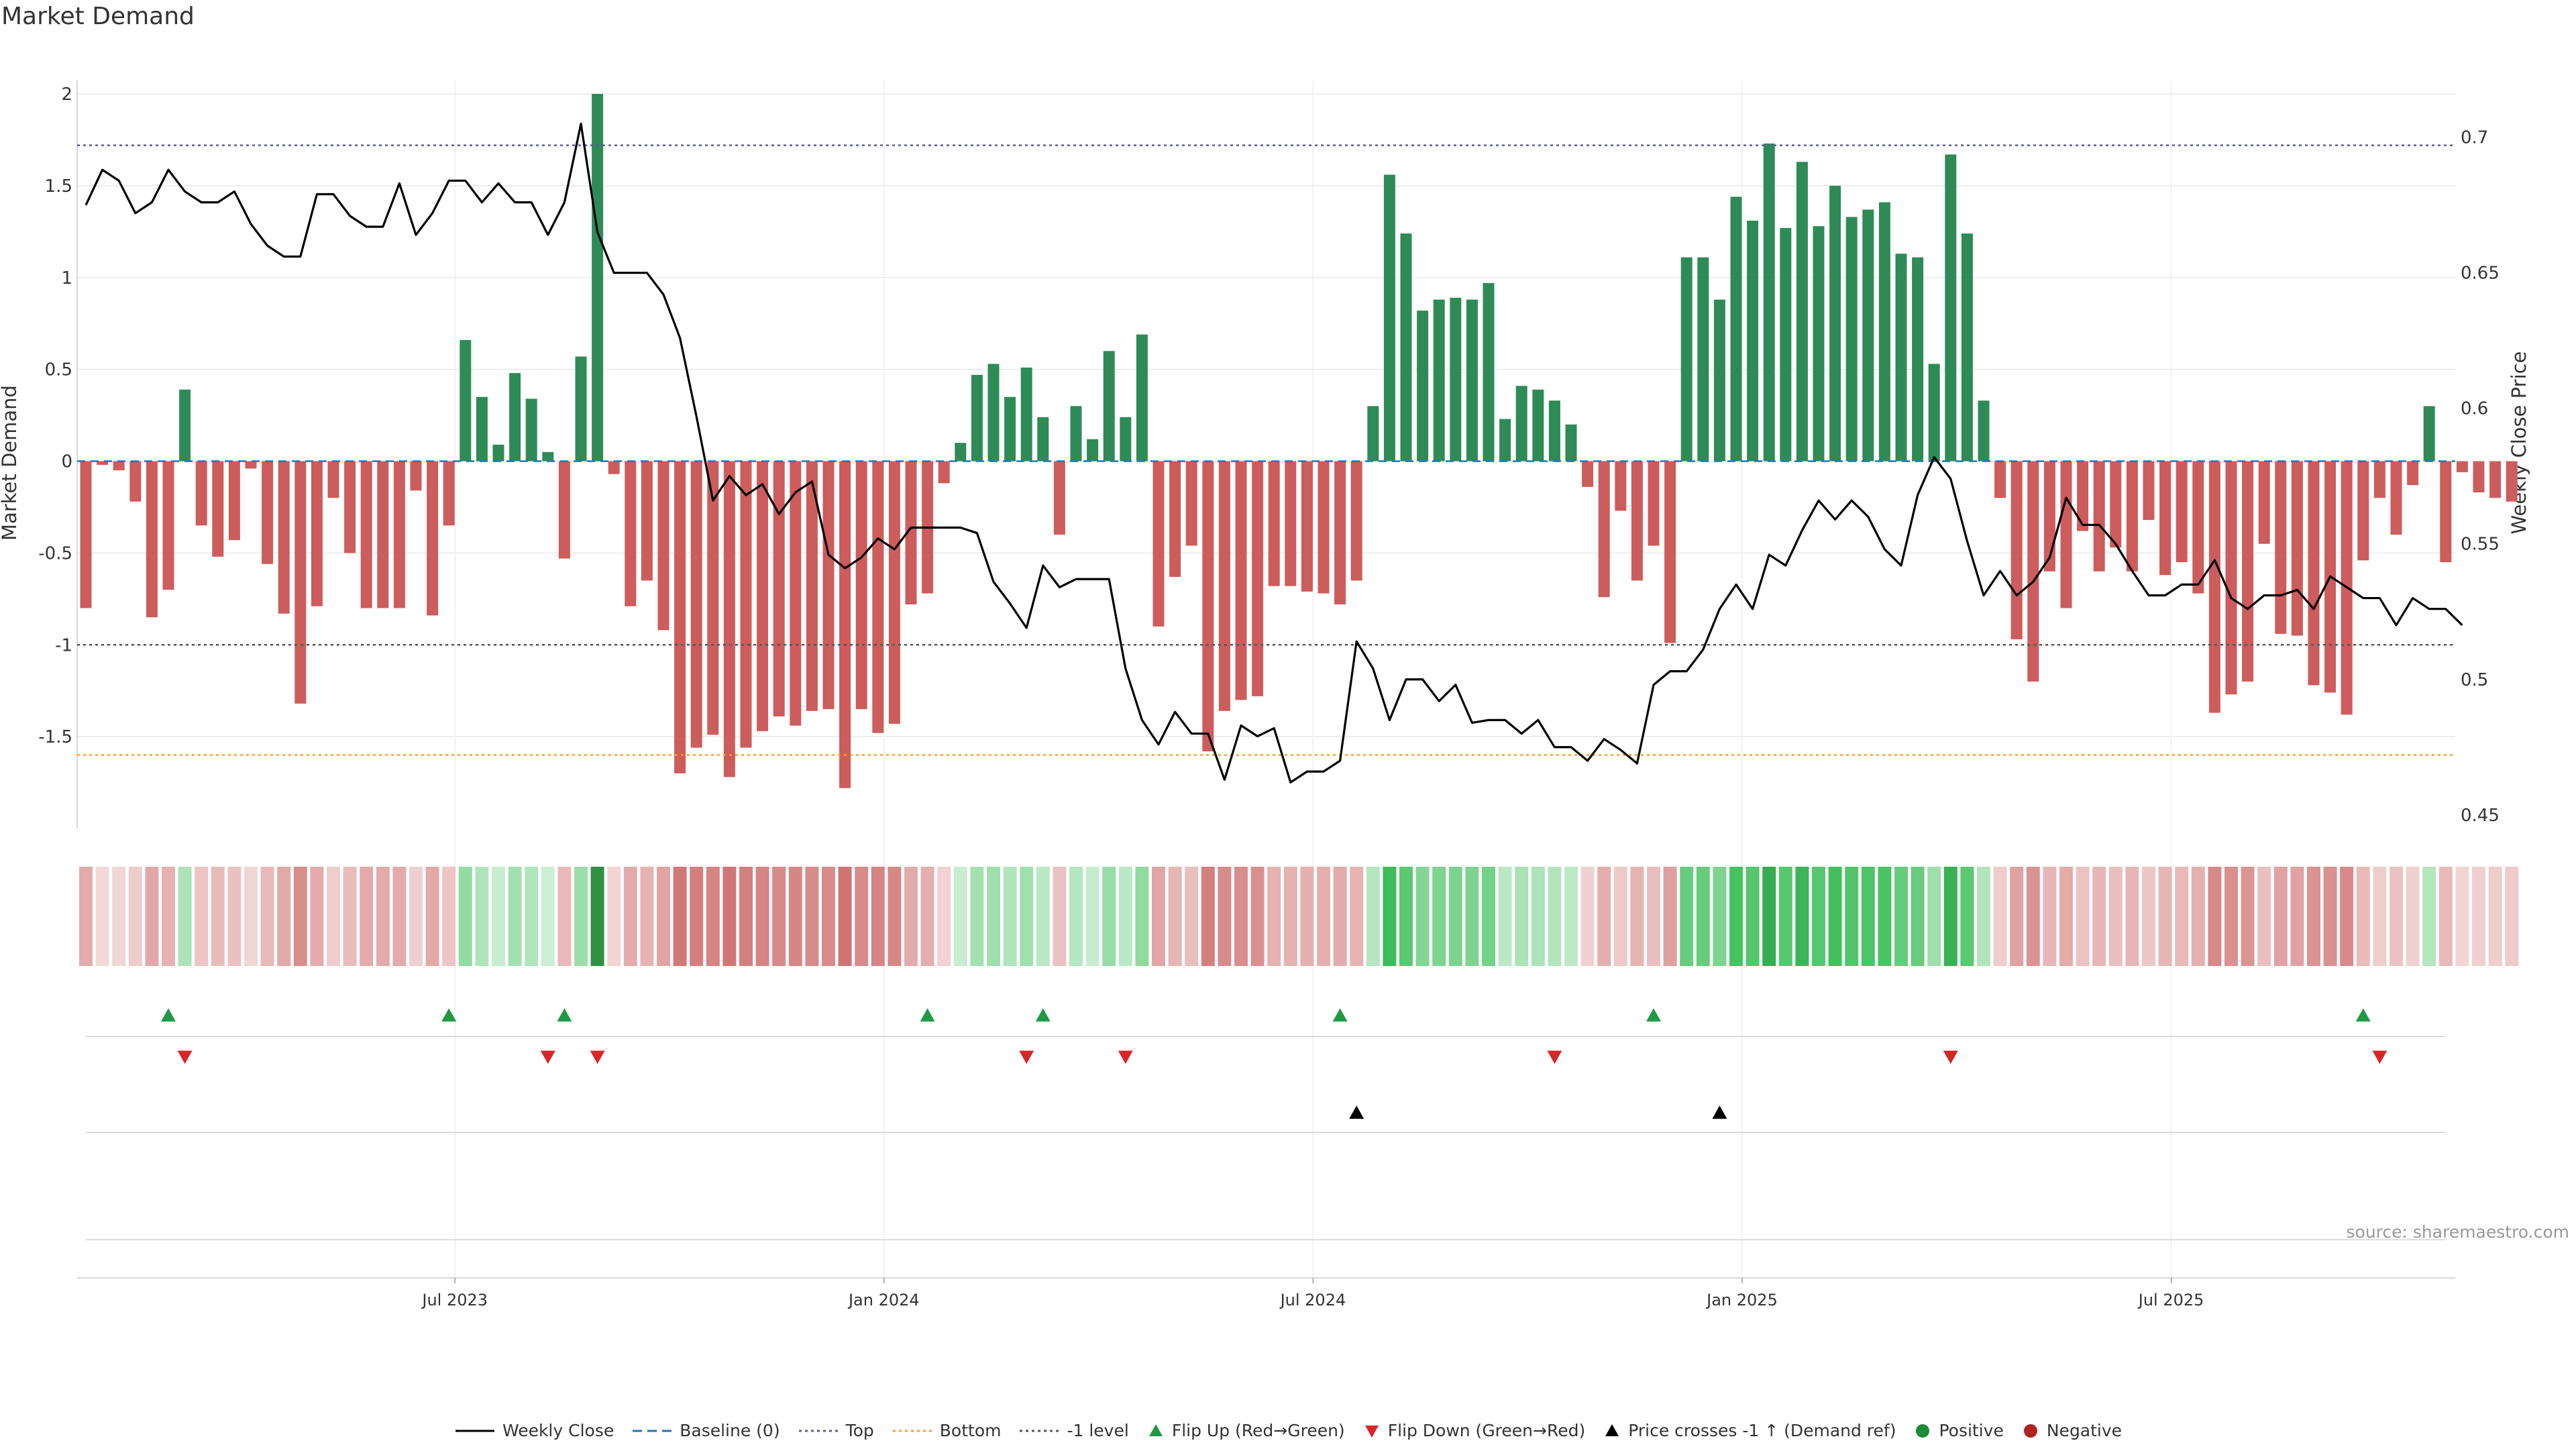  Describe the element at coordinates (2458, 1232) in the screenshot. I see `source-label: source: sharemaestro.com` at that location.